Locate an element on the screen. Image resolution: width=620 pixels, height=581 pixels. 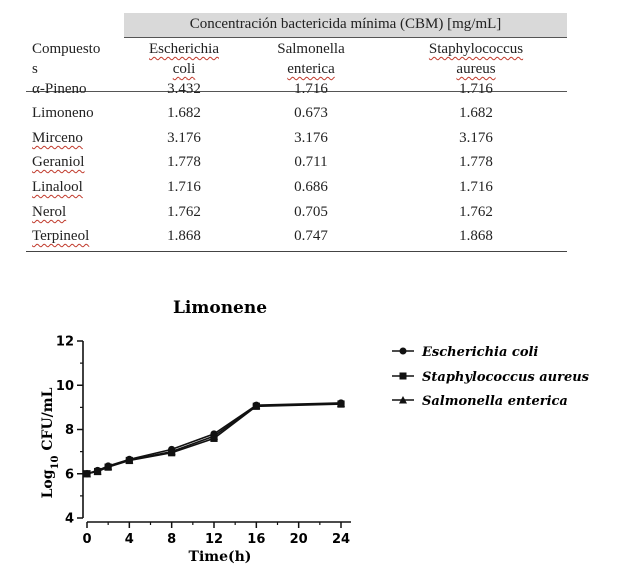
cell-salmonella: 0.686 is located at coordinates (311, 187).